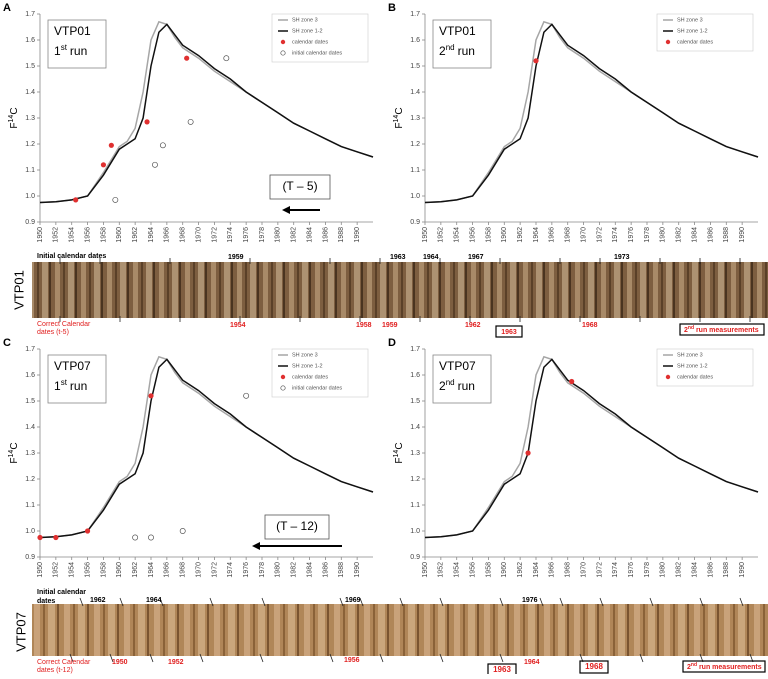 The width and height of the screenshot is (768, 679). Describe the element at coordinates (30, 557) in the screenshot. I see `y-tick-label: 0.9` at that location.